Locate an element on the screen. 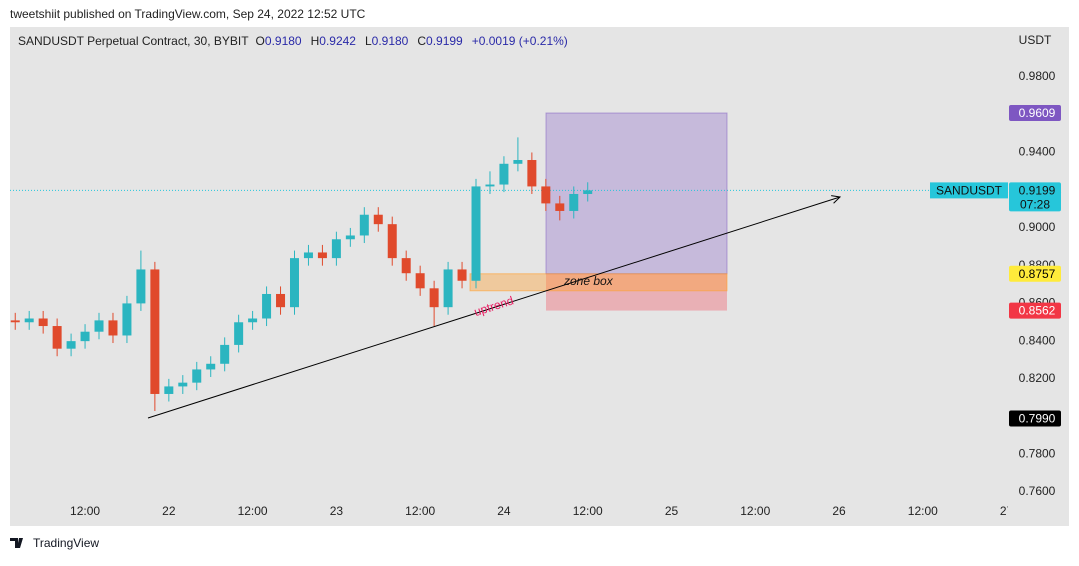 This screenshot has width=1079, height=566. stop-zone is located at coordinates (636, 292).